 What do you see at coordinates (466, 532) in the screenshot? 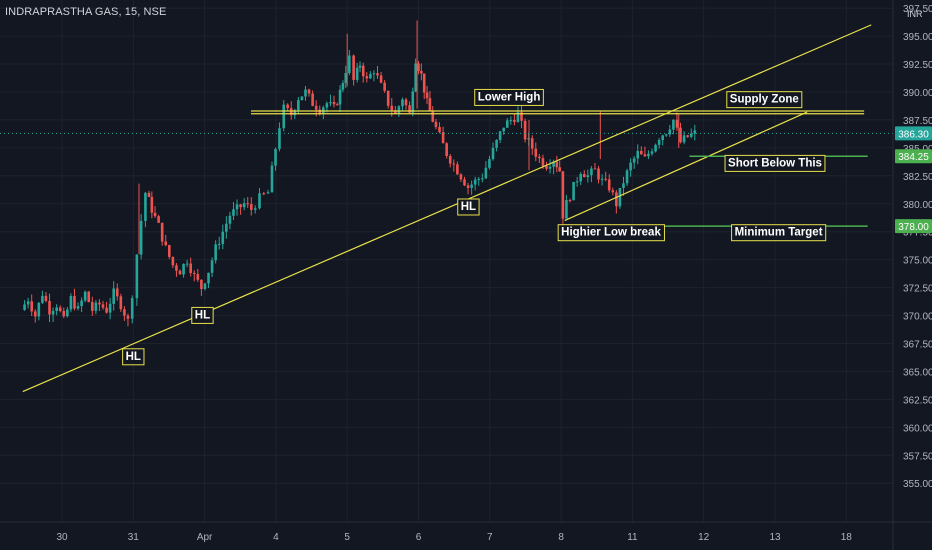
I see `time-axis: 30 31 Apr 4 5 6 7 8 11 12 13 18` at bounding box center [466, 532].